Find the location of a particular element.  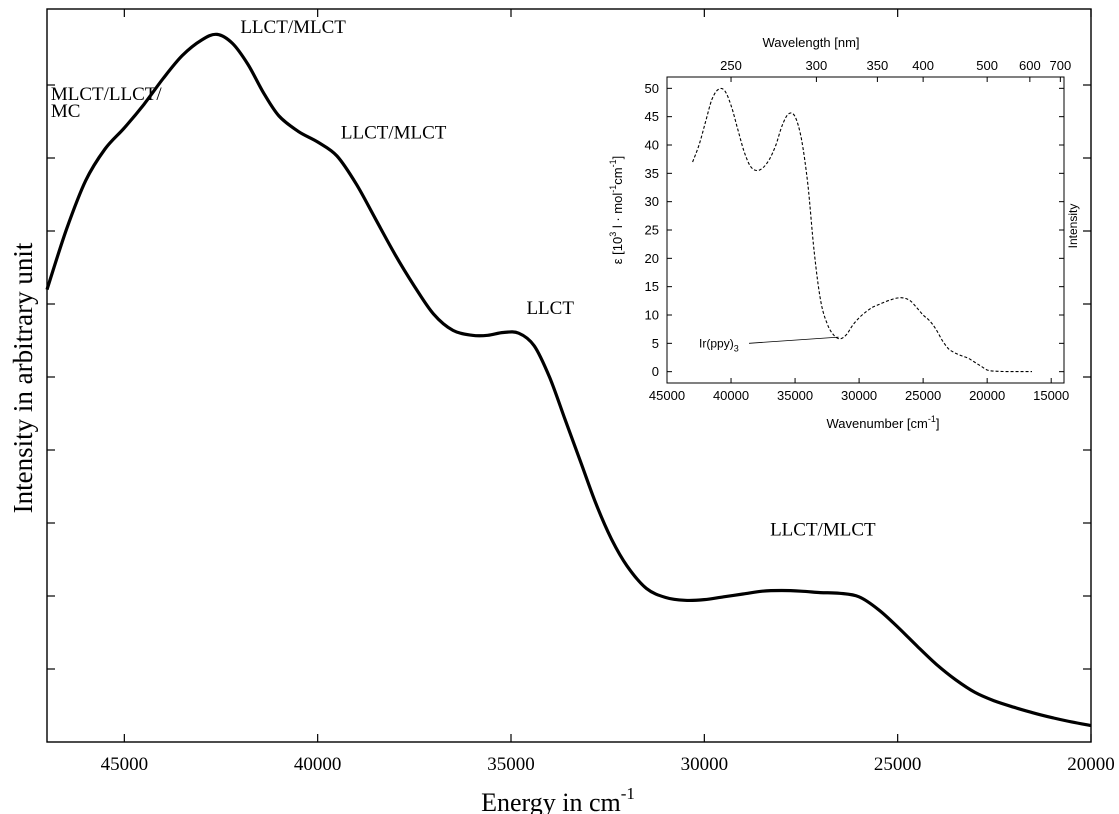

inset-top-tick-label: 400 is located at coordinates (923, 65).